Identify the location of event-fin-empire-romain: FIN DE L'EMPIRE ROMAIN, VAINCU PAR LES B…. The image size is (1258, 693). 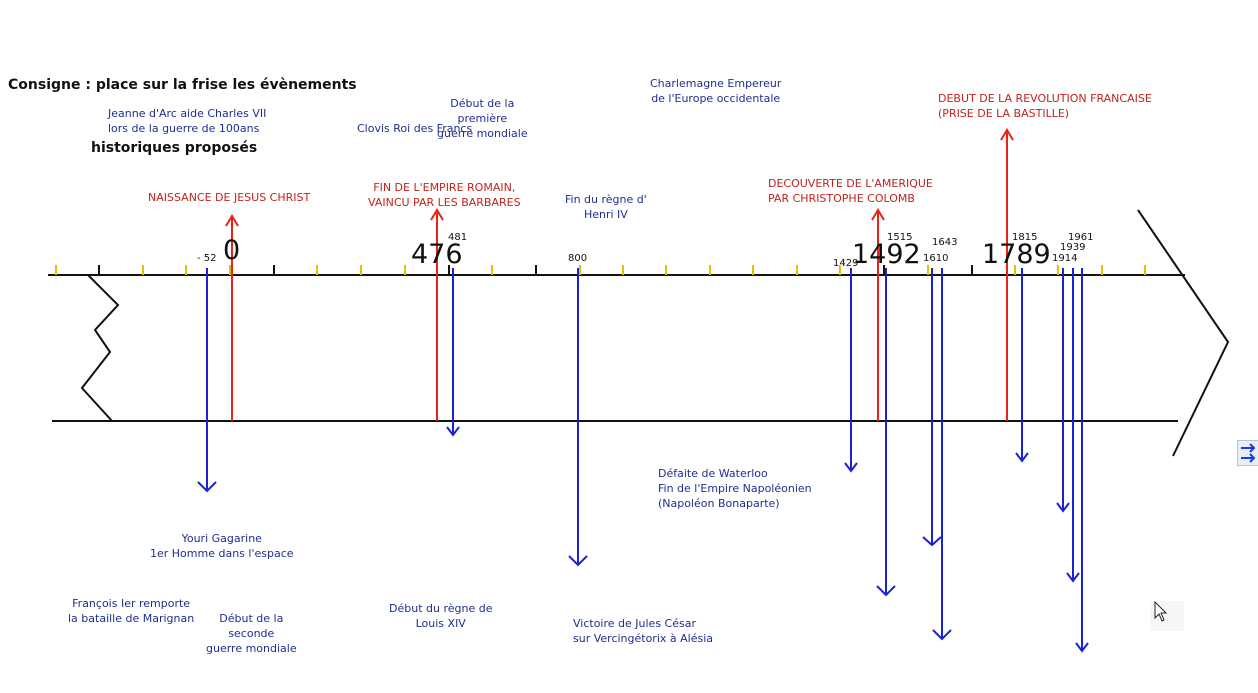
(444, 195).